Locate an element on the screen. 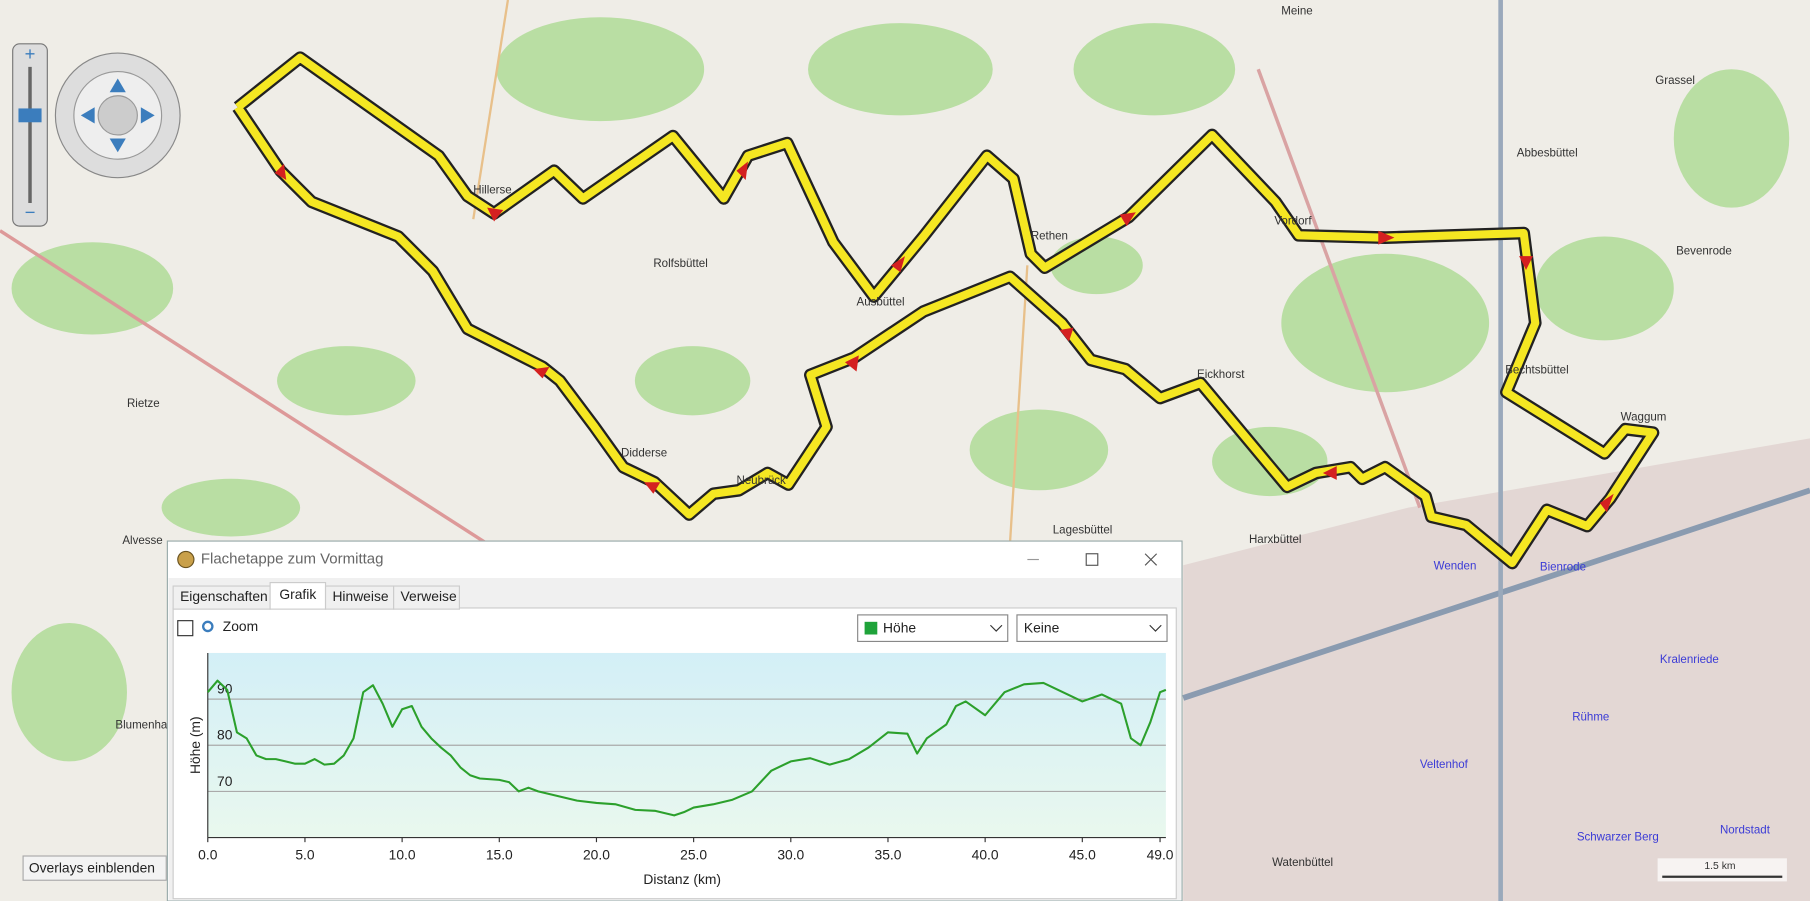  district: Rühme is located at coordinates (1590, 718).